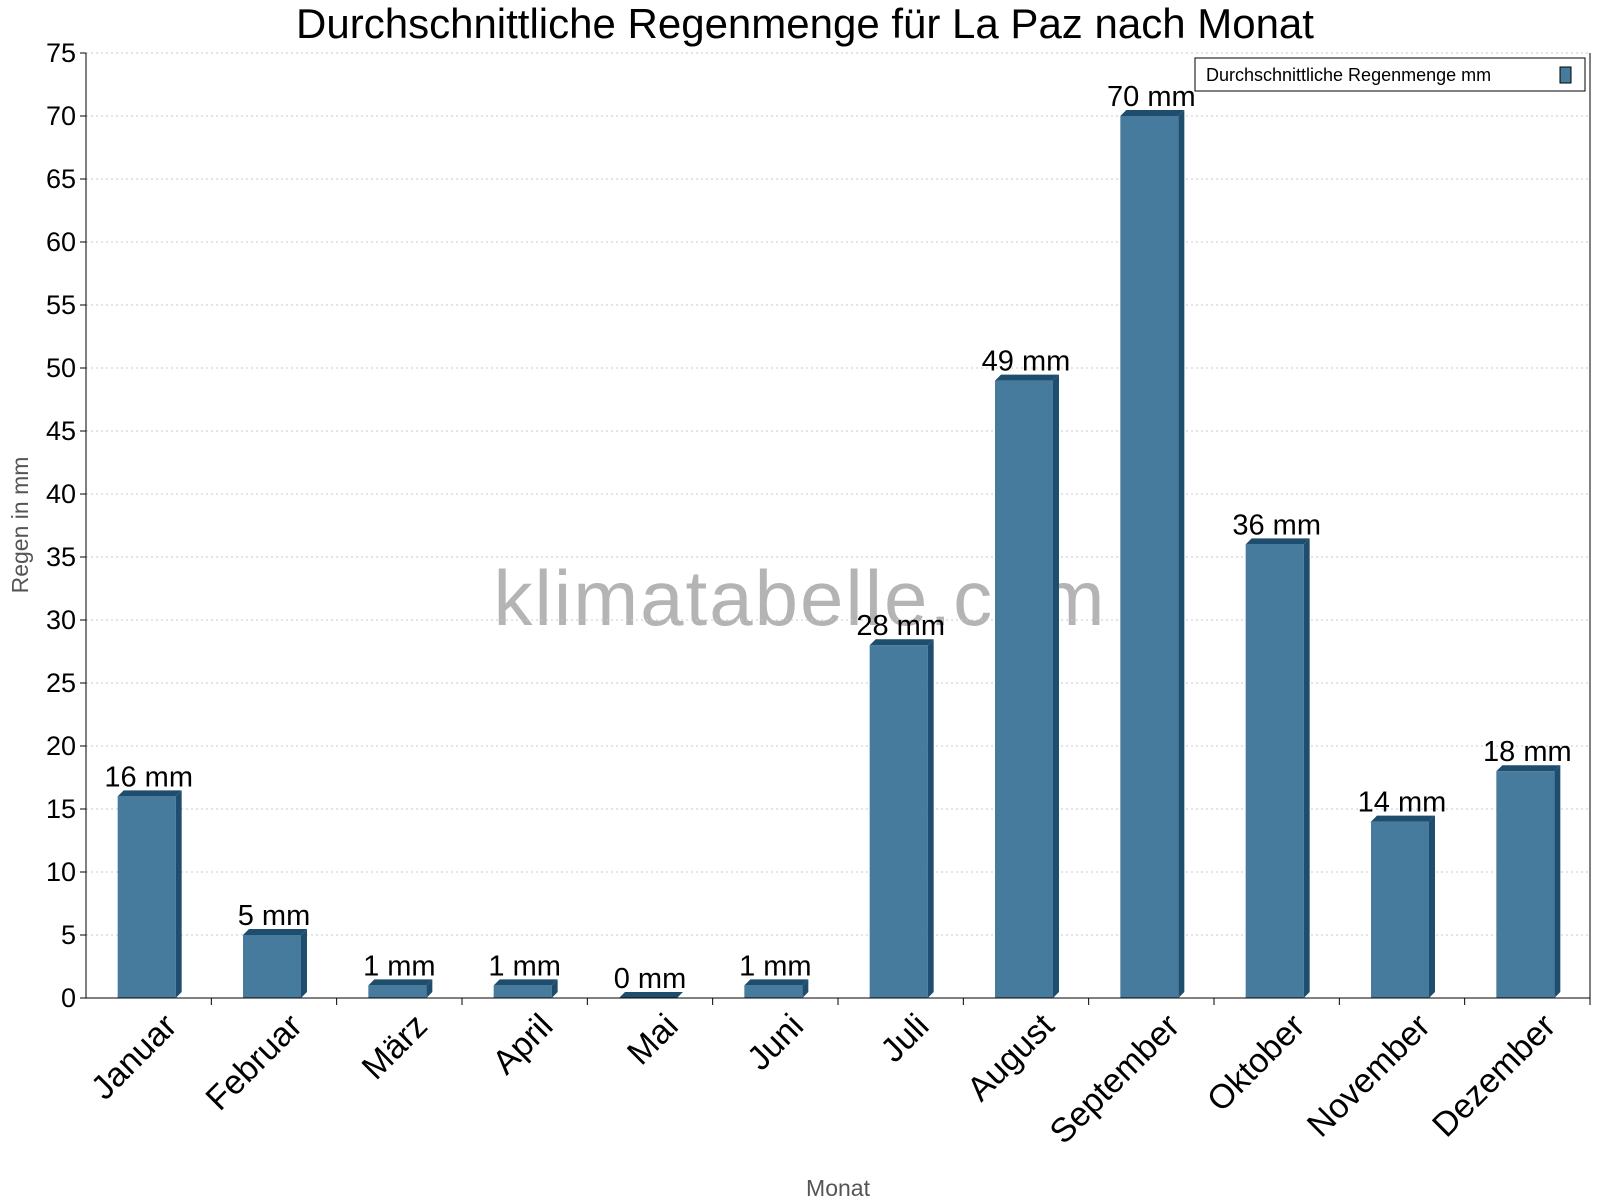  I want to click on legend-entry-label: Durchschnittliche Regenmenge mm, so click(1348, 75).